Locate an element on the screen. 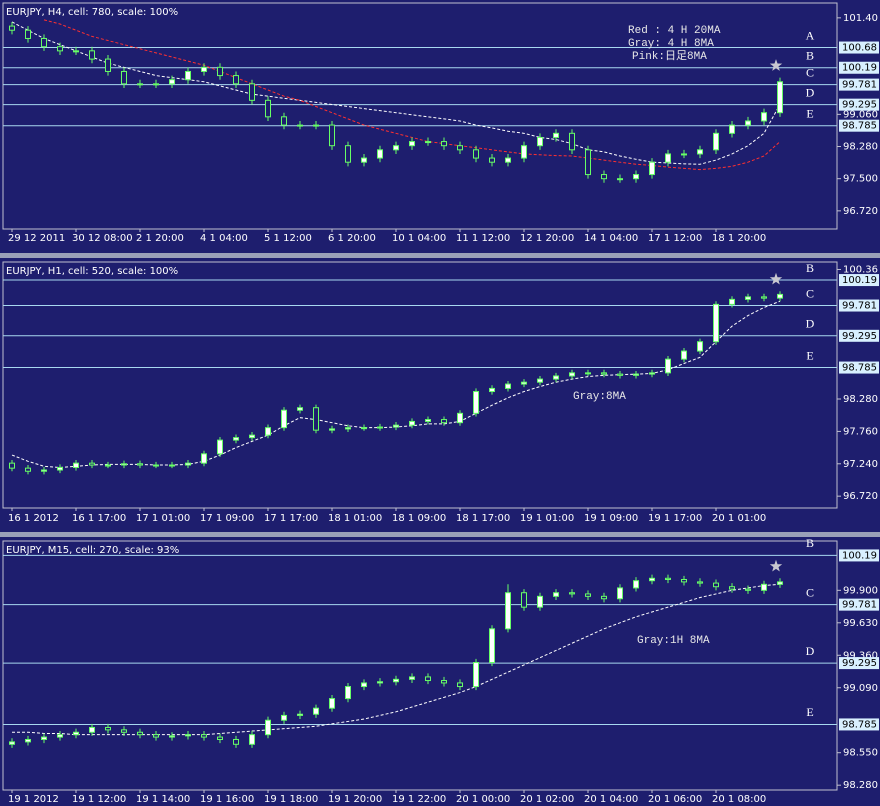 Image resolution: width=880 pixels, height=806 pixels. y-tick-label: 101.40 is located at coordinates (860, 18).